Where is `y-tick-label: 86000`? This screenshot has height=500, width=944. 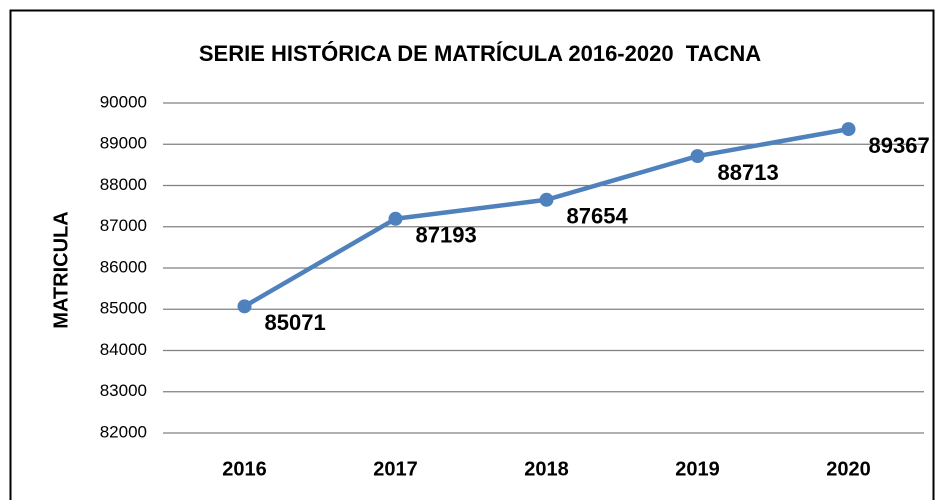 y-tick-label: 86000 is located at coordinates (123, 266).